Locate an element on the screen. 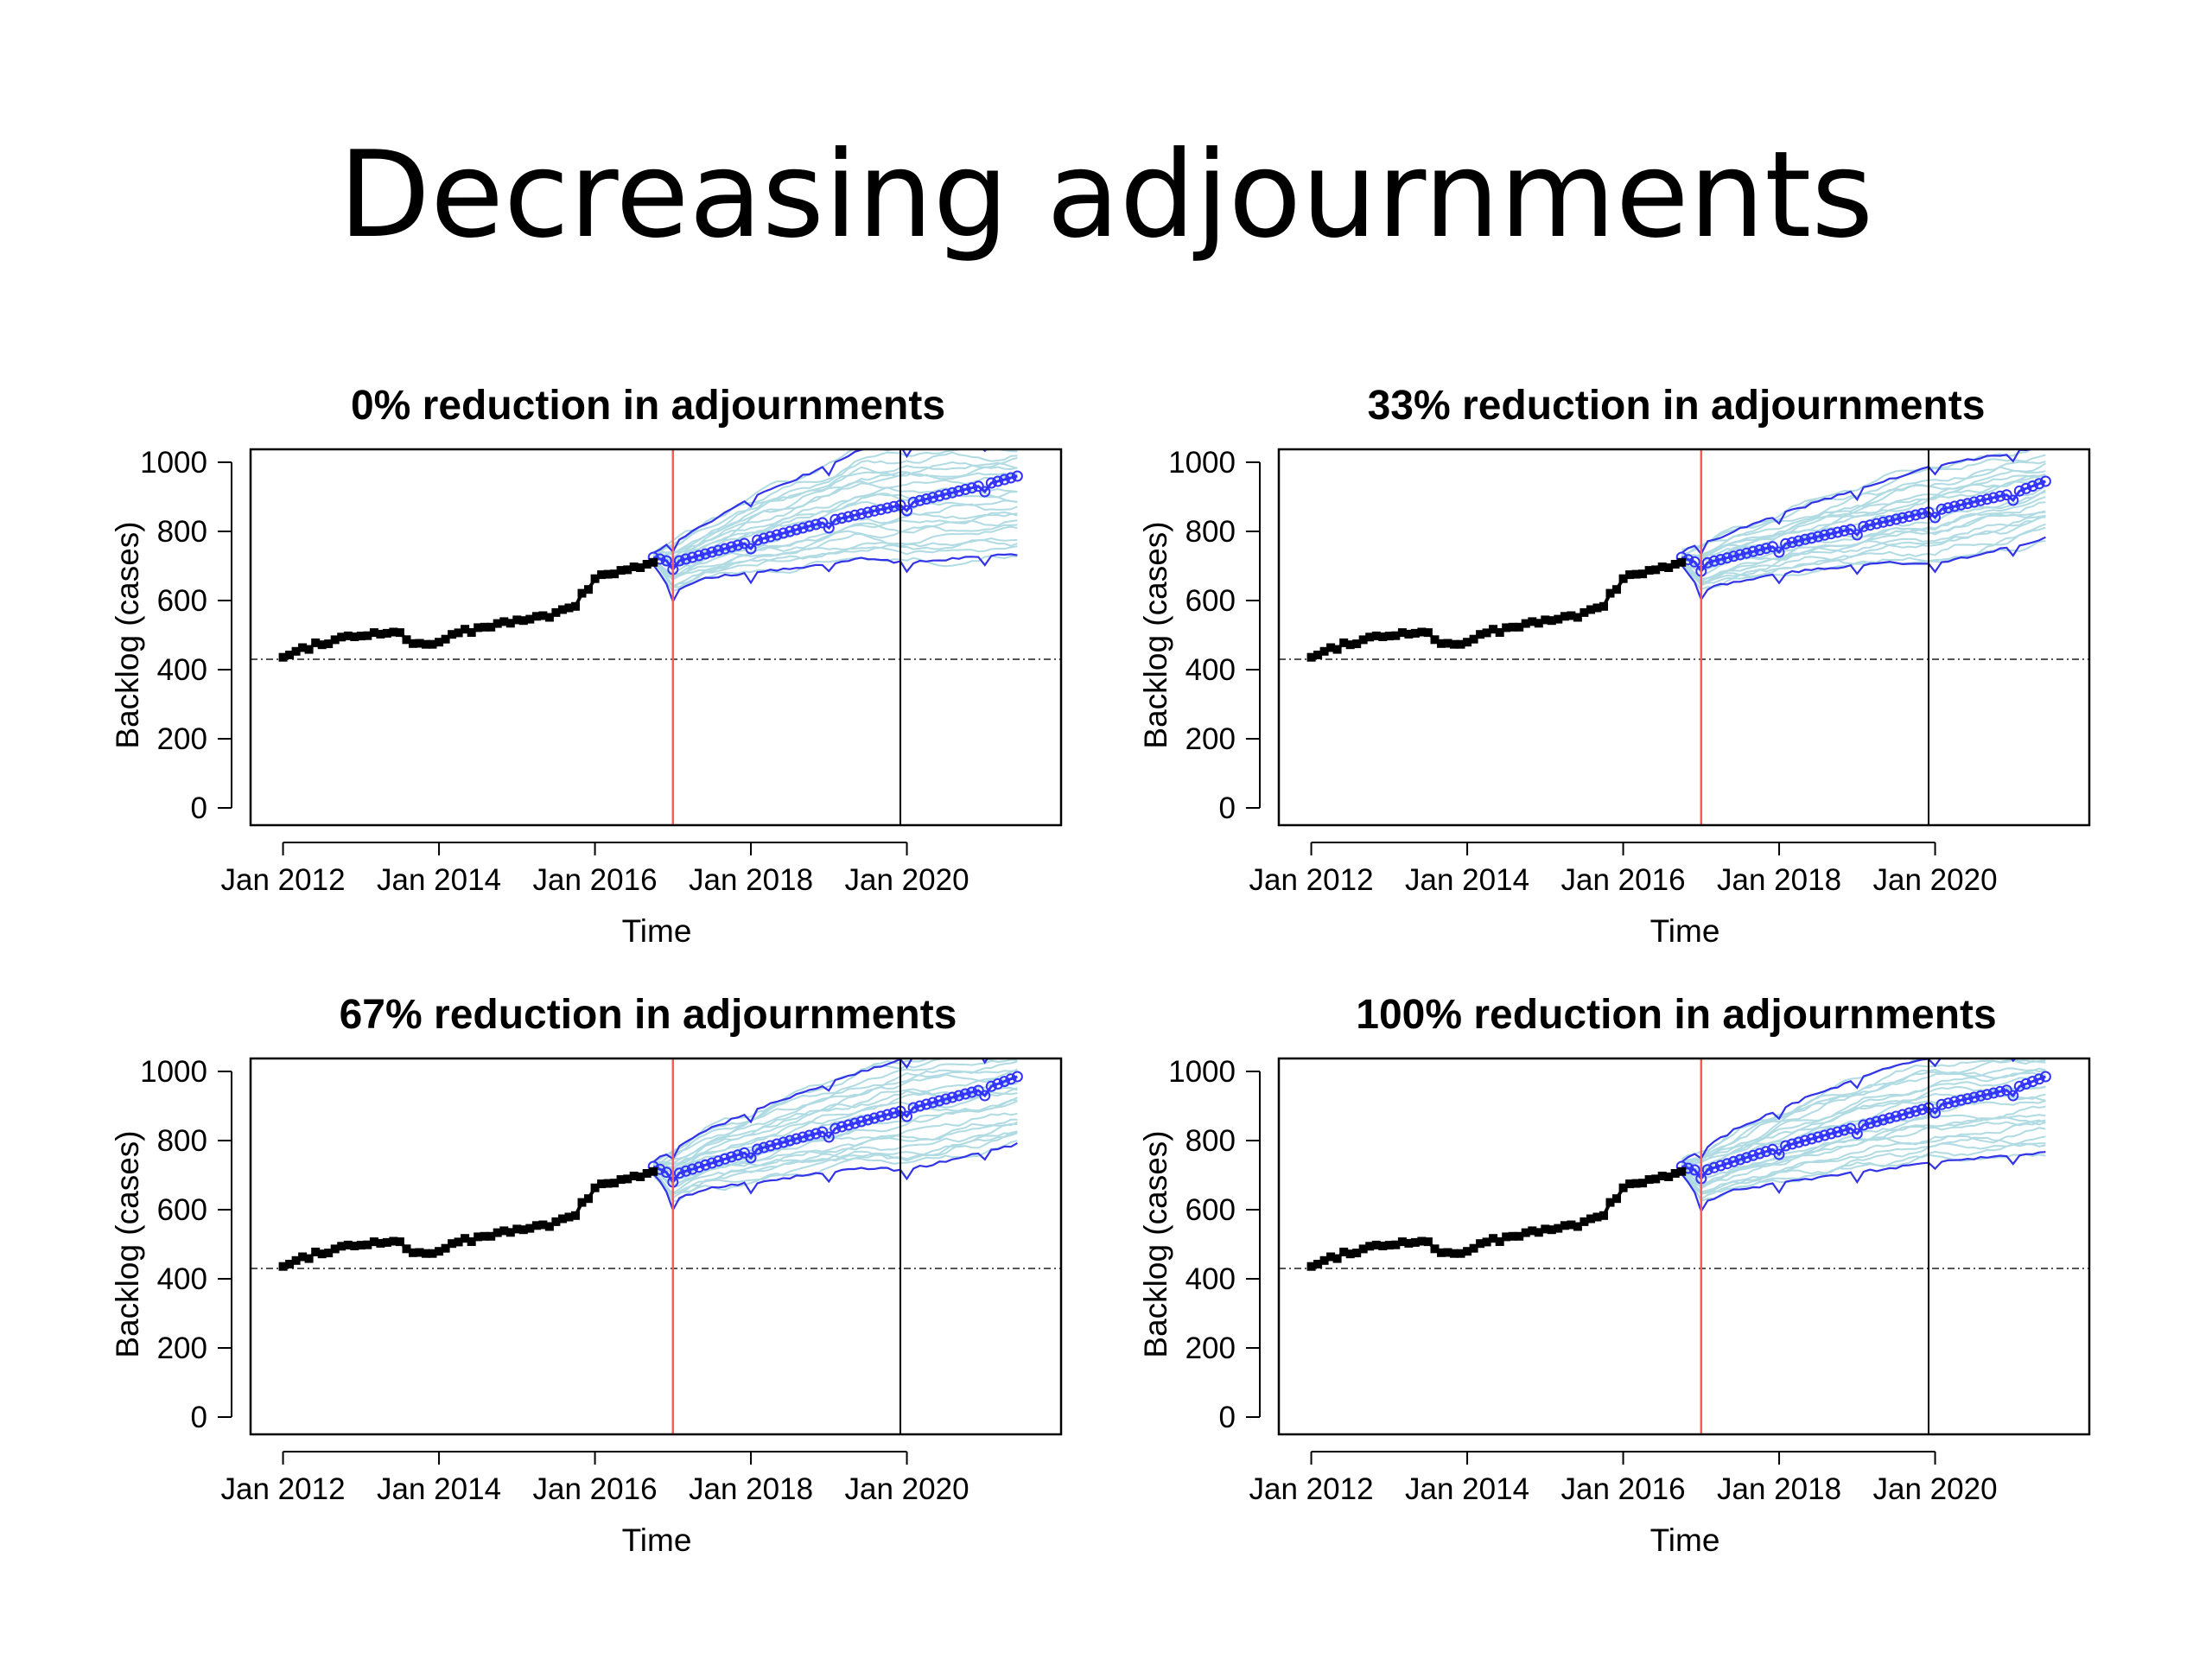 This screenshot has height=1659, width=2212. x-axis-label: Time is located at coordinates (657, 931).